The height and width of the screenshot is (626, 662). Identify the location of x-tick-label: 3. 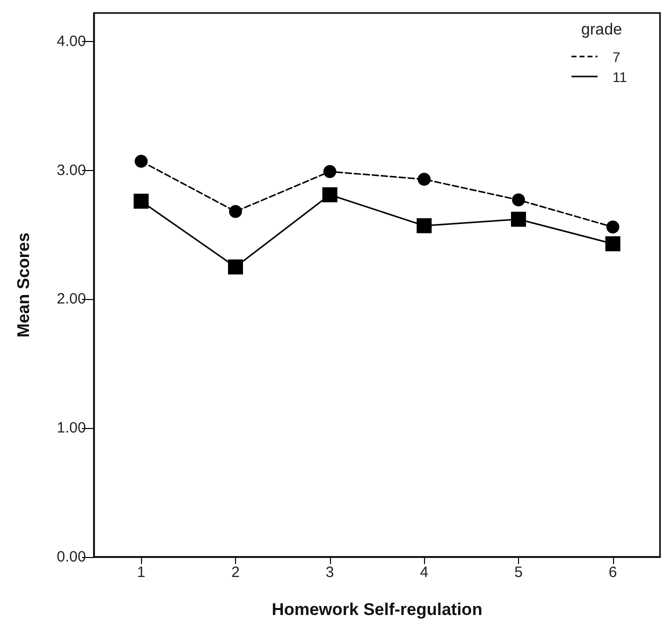
(330, 572).